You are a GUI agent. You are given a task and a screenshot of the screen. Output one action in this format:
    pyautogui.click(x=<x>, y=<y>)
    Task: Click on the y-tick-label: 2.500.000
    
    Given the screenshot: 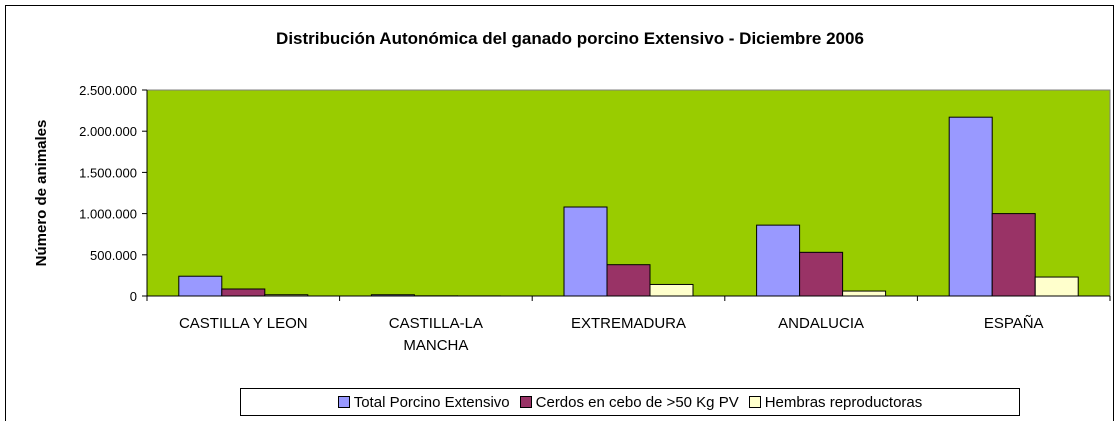 What is the action you would take?
    pyautogui.click(x=108, y=90)
    